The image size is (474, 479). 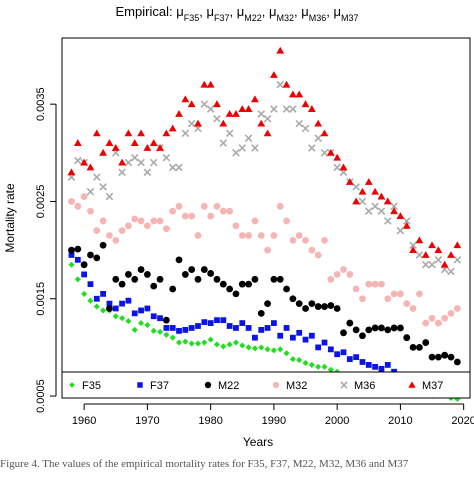 What do you see at coordinates (41, 202) in the screenshot?
I see `y-tick-label: 0.0025` at bounding box center [41, 202].